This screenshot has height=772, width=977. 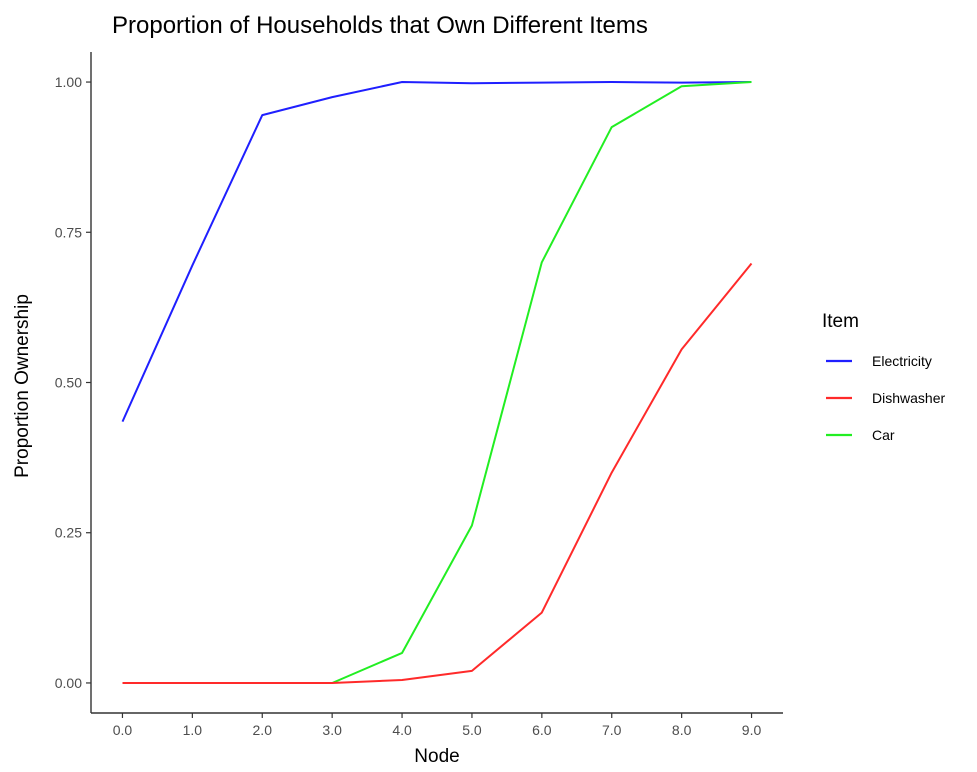 What do you see at coordinates (22, 386) in the screenshot?
I see `y-axis-title: Proportion Ownership` at bounding box center [22, 386].